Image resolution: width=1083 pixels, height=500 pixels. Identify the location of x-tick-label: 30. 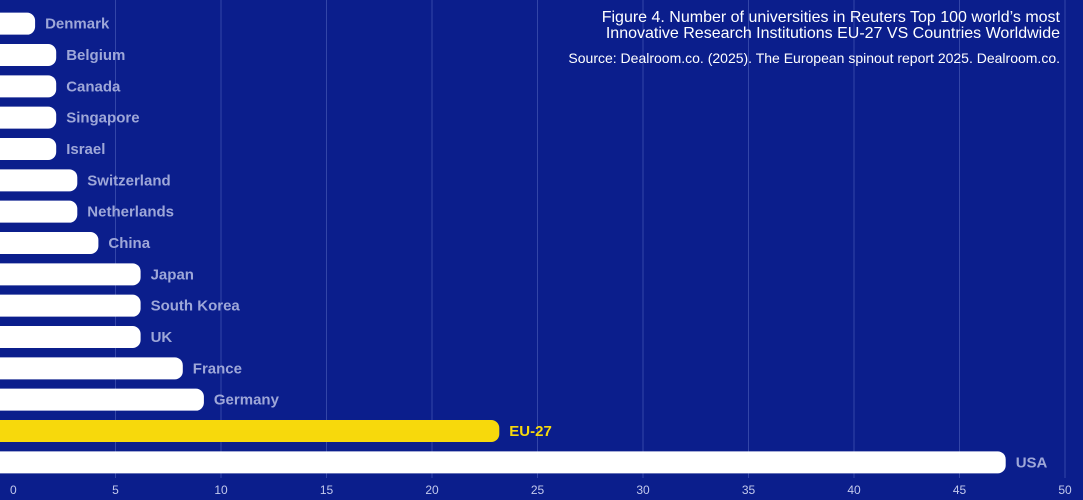
(643, 490).